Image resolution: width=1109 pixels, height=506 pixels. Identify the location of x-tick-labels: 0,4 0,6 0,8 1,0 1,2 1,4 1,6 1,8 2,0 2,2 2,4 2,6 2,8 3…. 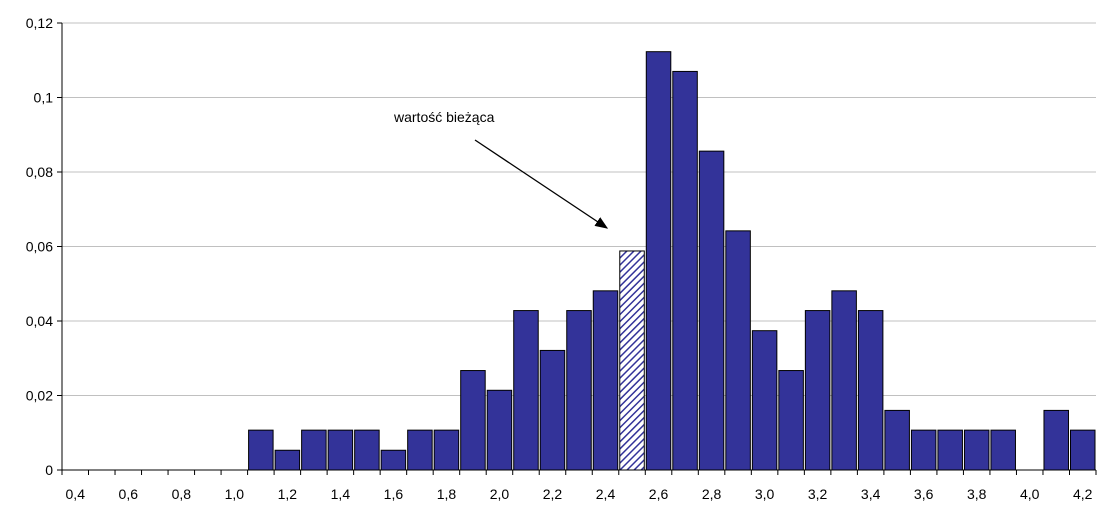
(579, 494).